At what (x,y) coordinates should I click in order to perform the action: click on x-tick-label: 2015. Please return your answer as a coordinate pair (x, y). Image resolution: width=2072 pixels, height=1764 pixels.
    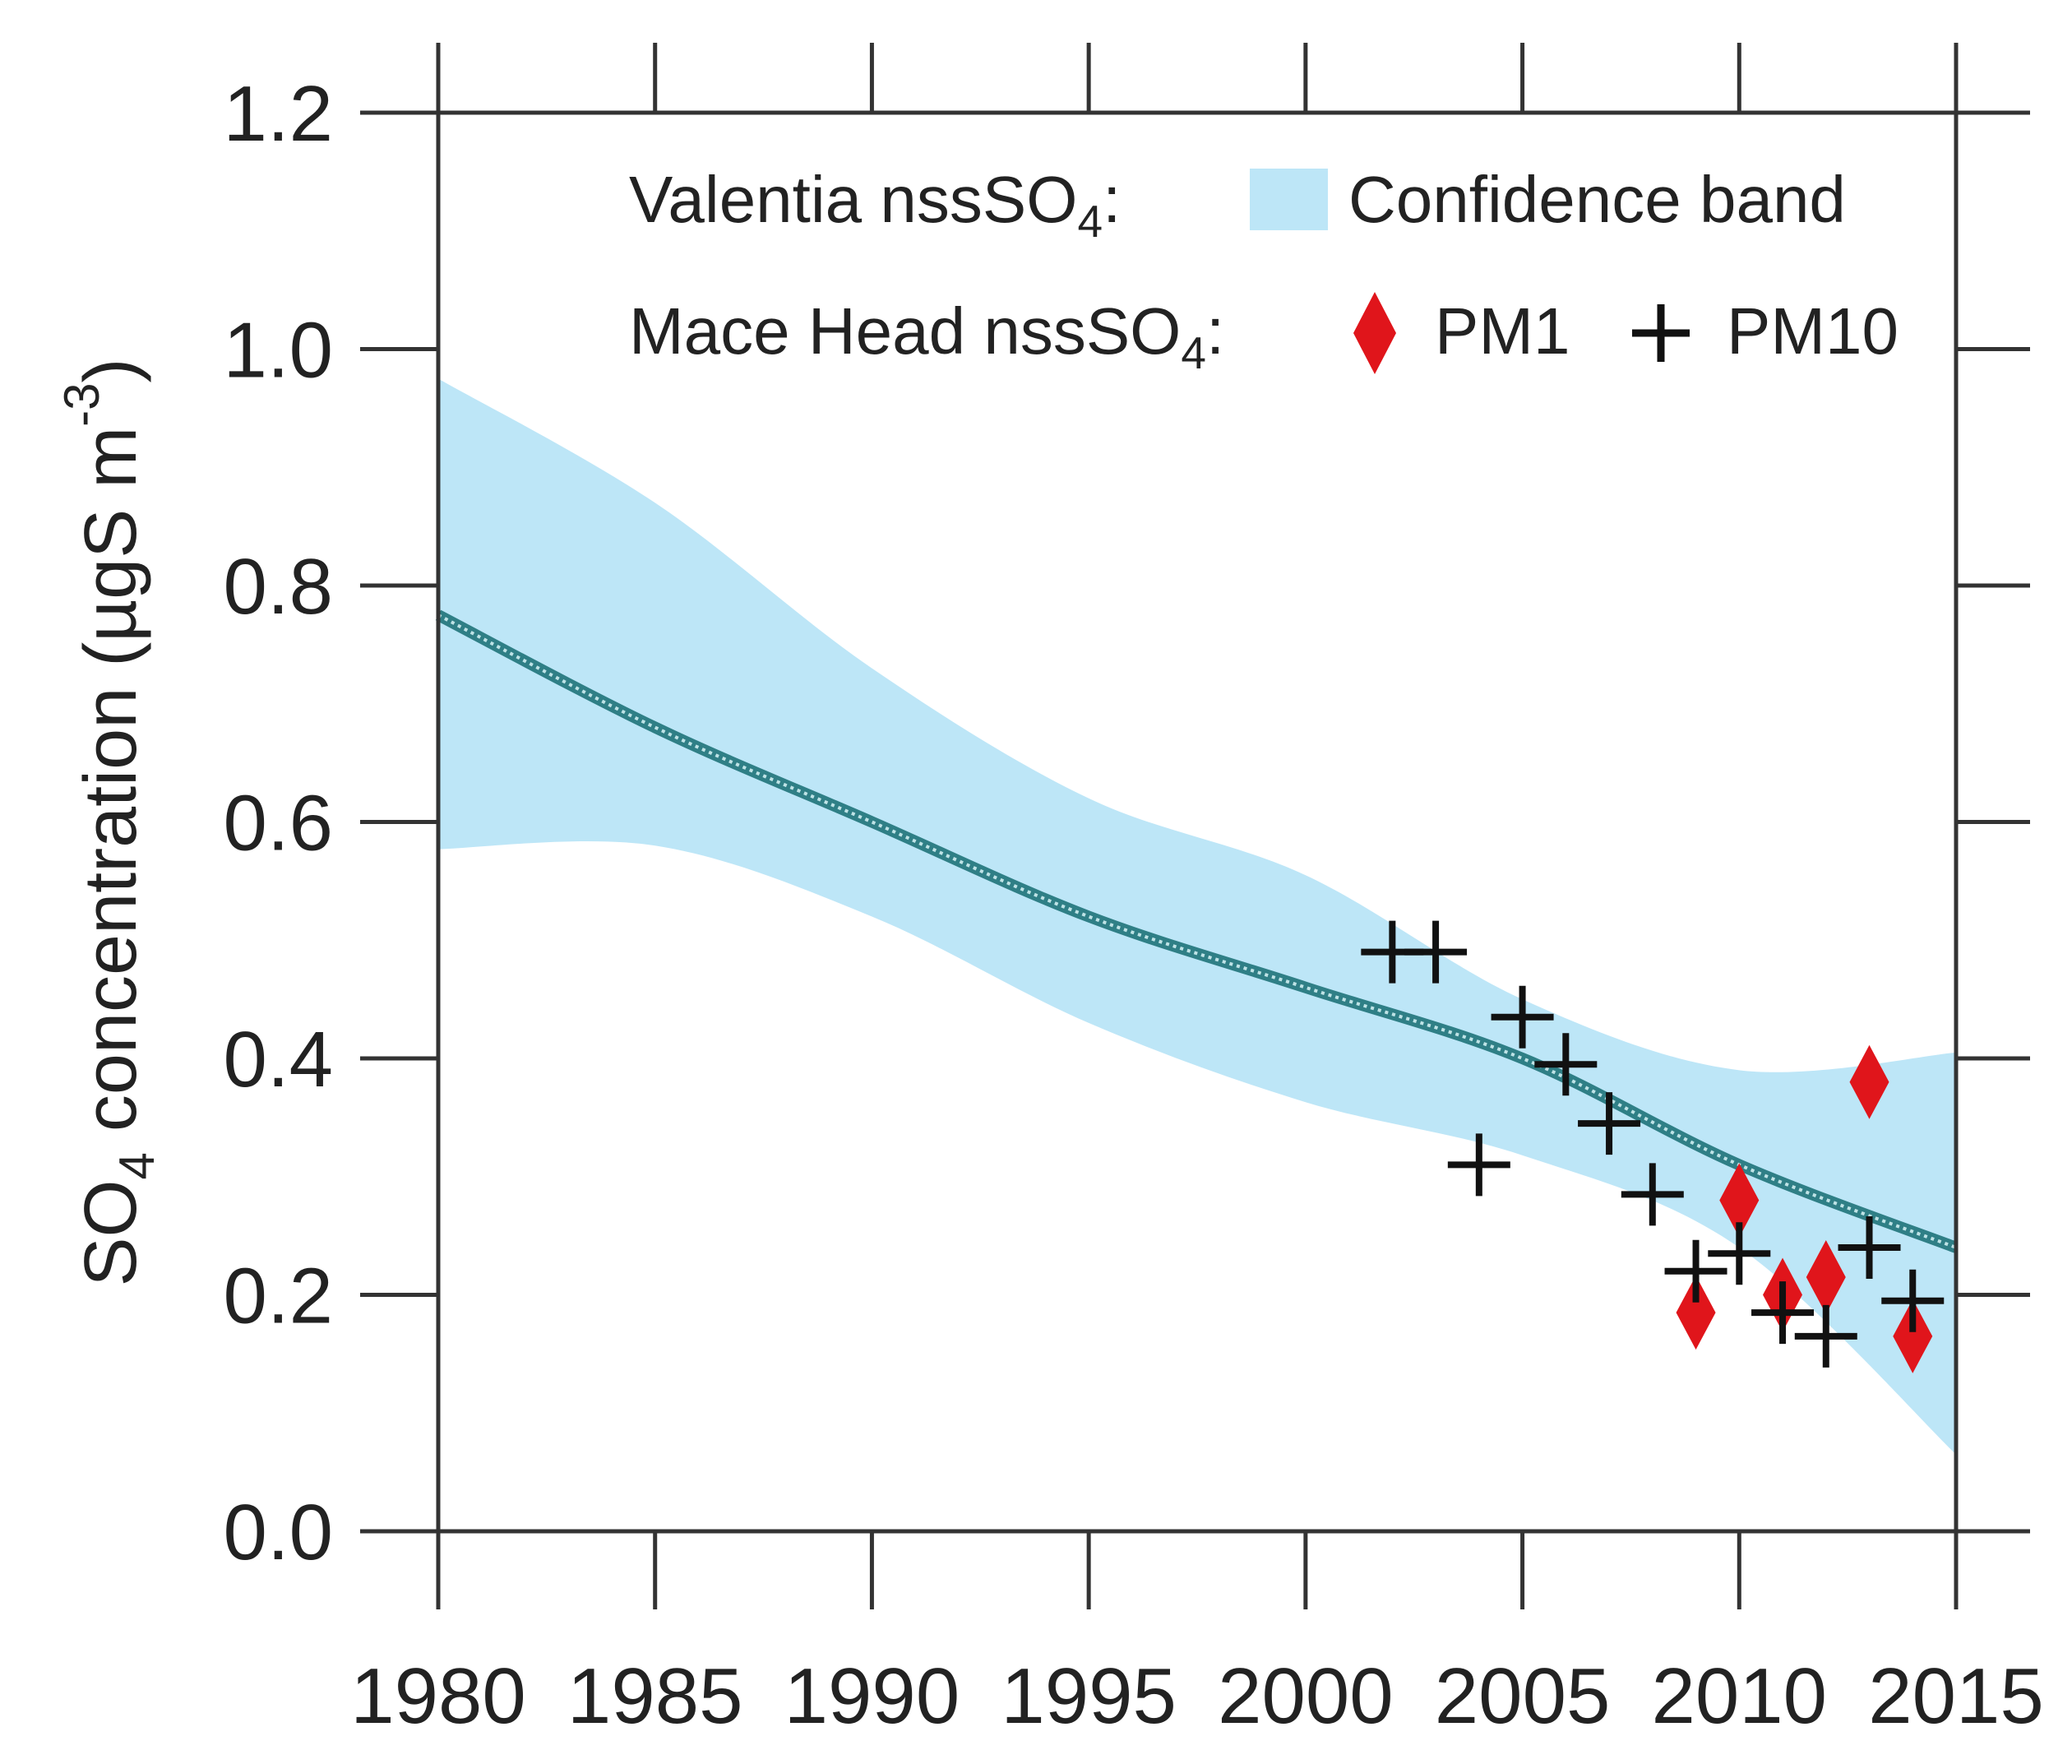
    Looking at the image, I should click on (1956, 1696).